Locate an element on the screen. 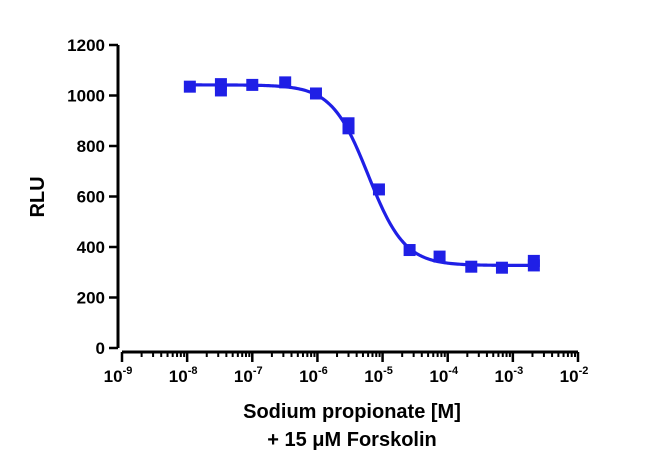 This screenshot has width=650, height=476. y-tick-label: 800 is located at coordinates (91, 146).